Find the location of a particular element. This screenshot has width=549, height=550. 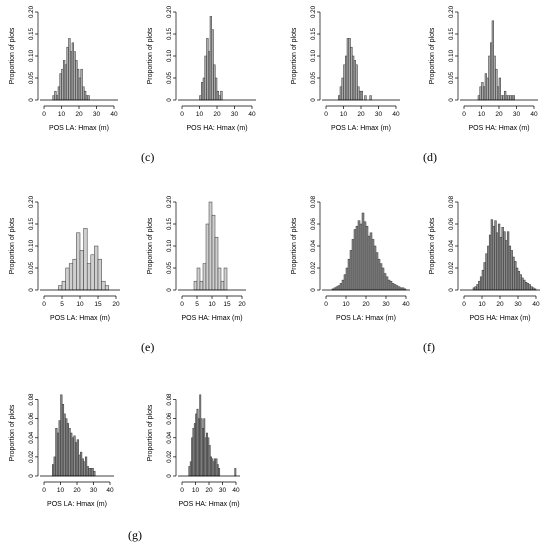

y-tick-label: 0.02 is located at coordinates (169, 456).